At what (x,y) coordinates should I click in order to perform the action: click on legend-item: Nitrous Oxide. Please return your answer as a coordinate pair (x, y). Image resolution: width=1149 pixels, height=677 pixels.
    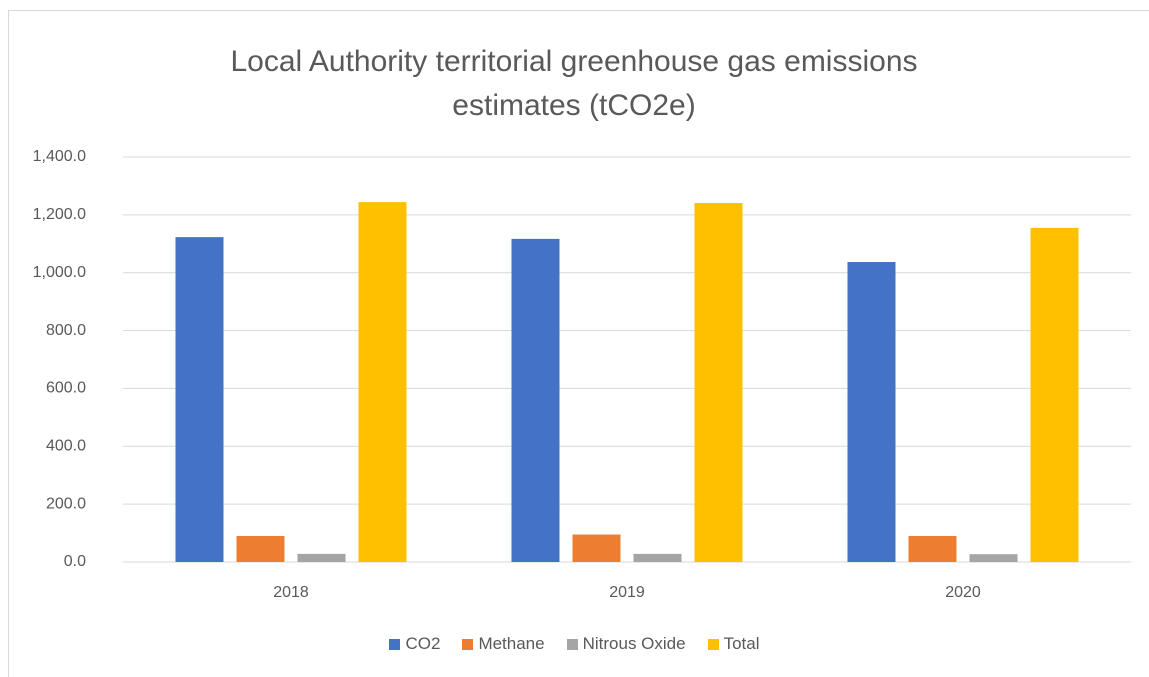
    Looking at the image, I should click on (626, 644).